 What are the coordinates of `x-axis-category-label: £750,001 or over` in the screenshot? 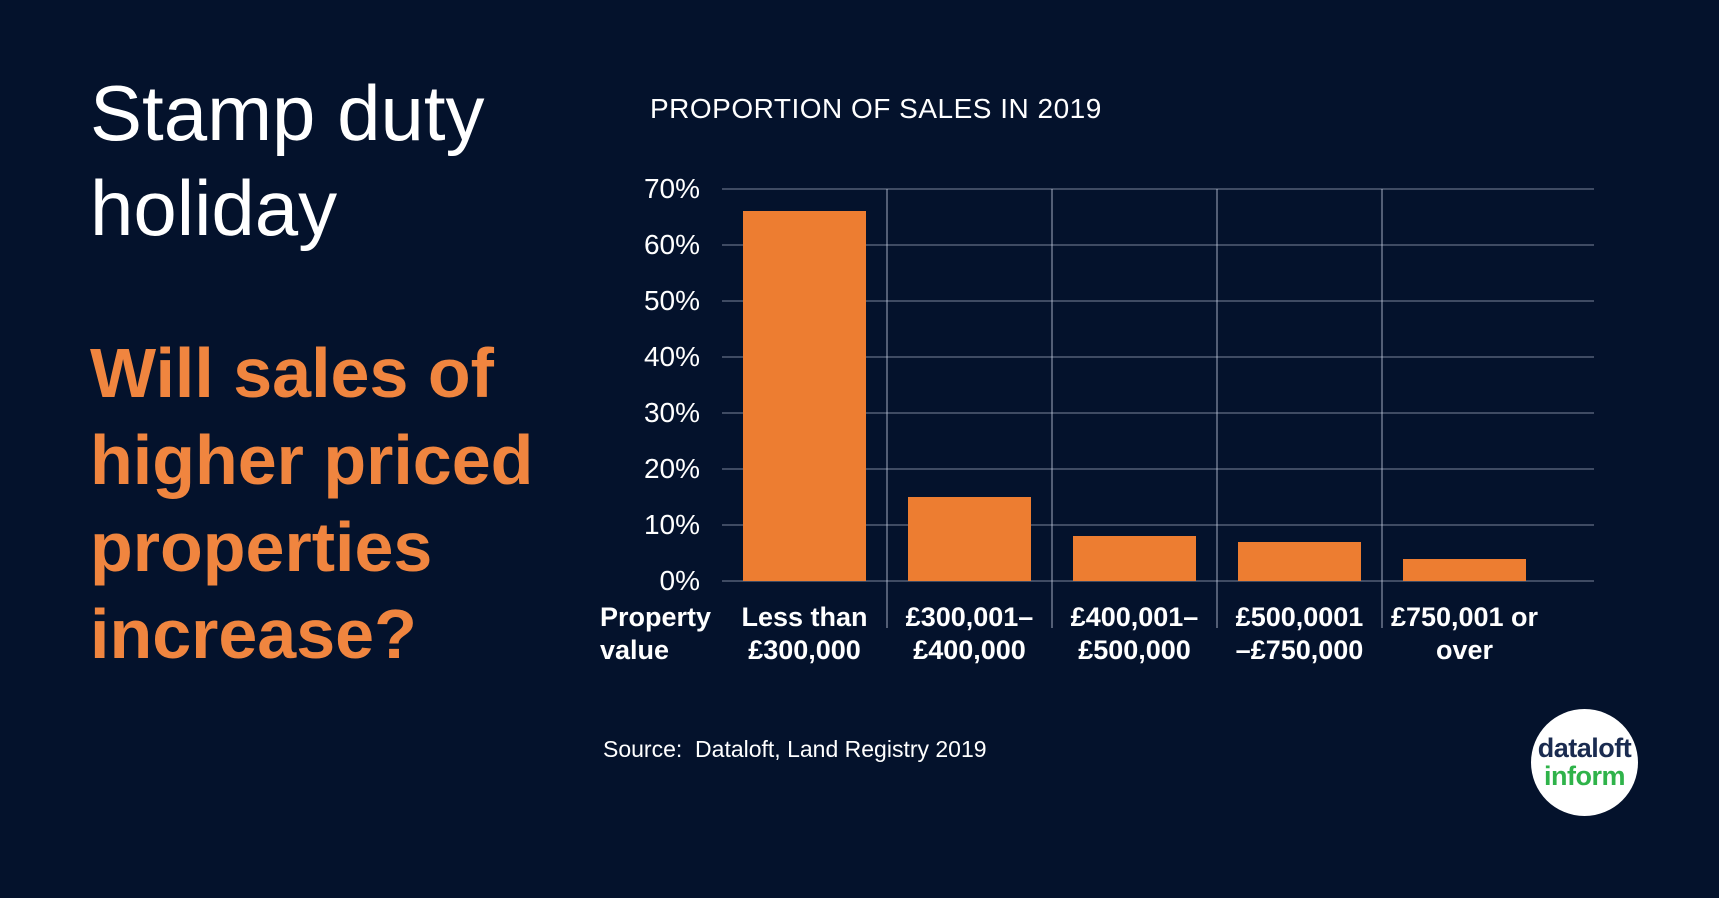 It's located at (1464, 634).